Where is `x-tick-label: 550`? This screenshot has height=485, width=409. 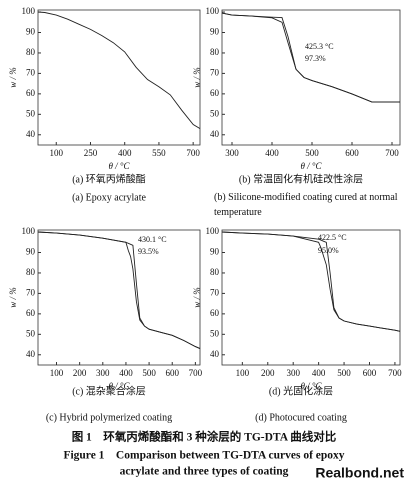
x-tick-label: 550 is located at coordinates (159, 153).